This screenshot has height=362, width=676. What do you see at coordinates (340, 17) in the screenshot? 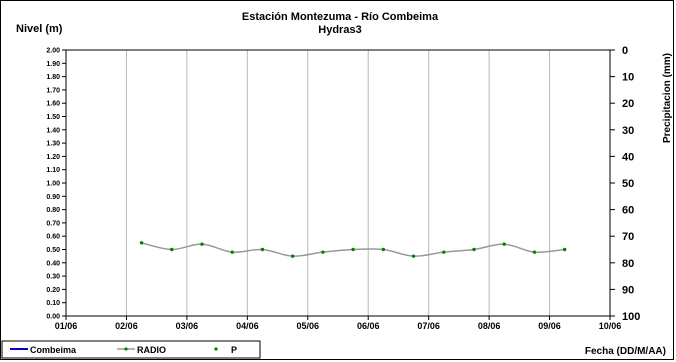
I see `chart-title: Estación Montezuma - Río Combeima` at bounding box center [340, 17].